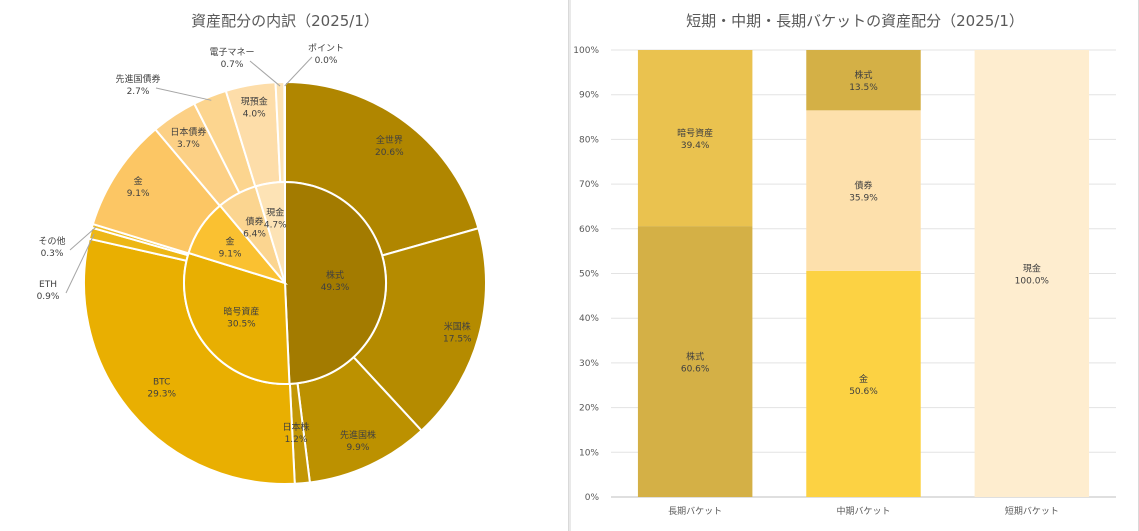 This screenshot has width=1139, height=531. Describe the element at coordinates (230, 241) in the screenshot. I see `inner-label-2: 金` at that location.